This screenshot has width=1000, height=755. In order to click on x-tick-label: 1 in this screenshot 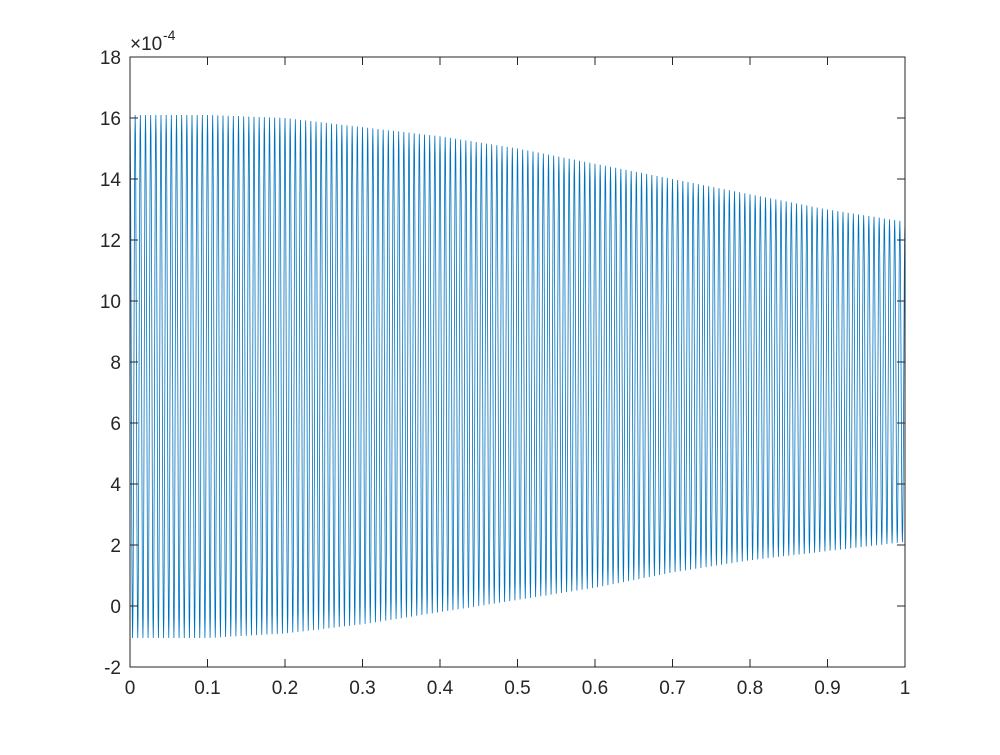, I will do `click(905, 688)`.